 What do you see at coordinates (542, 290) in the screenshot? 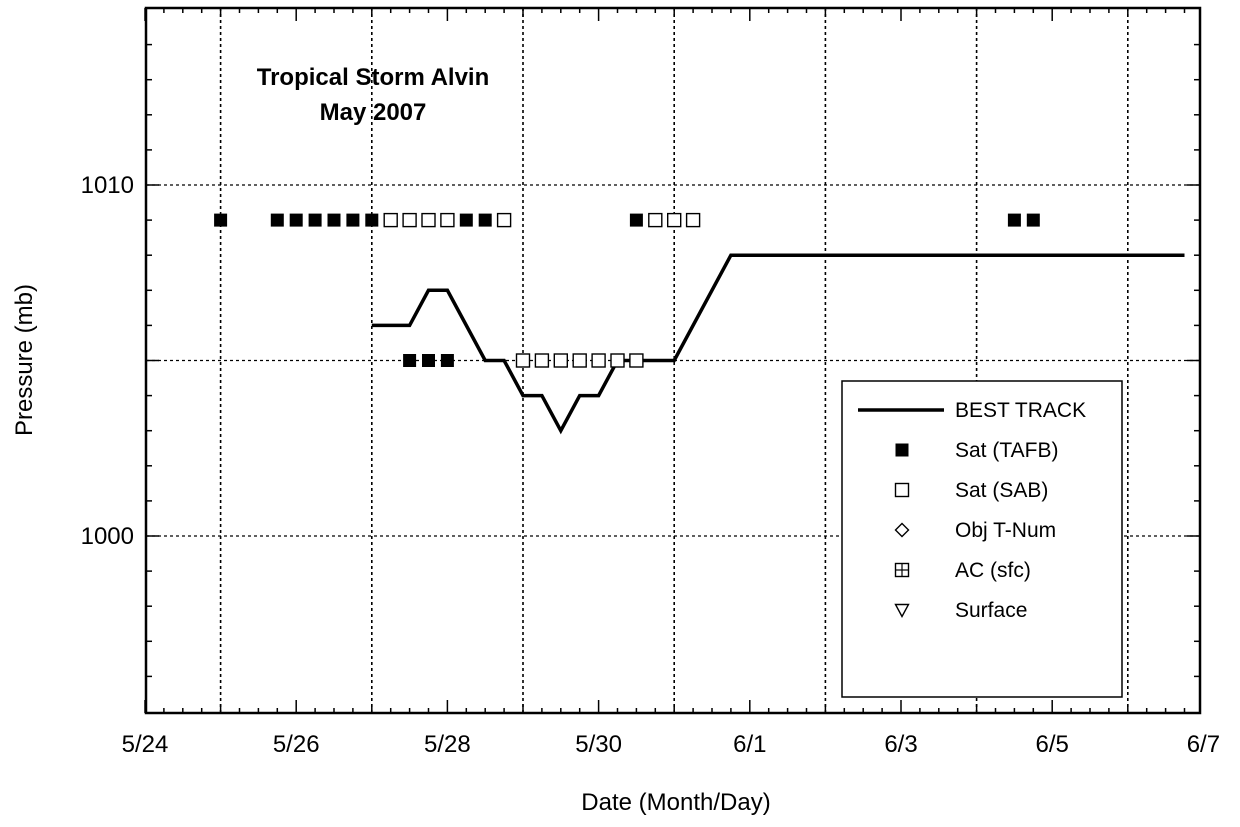
I see `series-sat-sab` at bounding box center [542, 290].